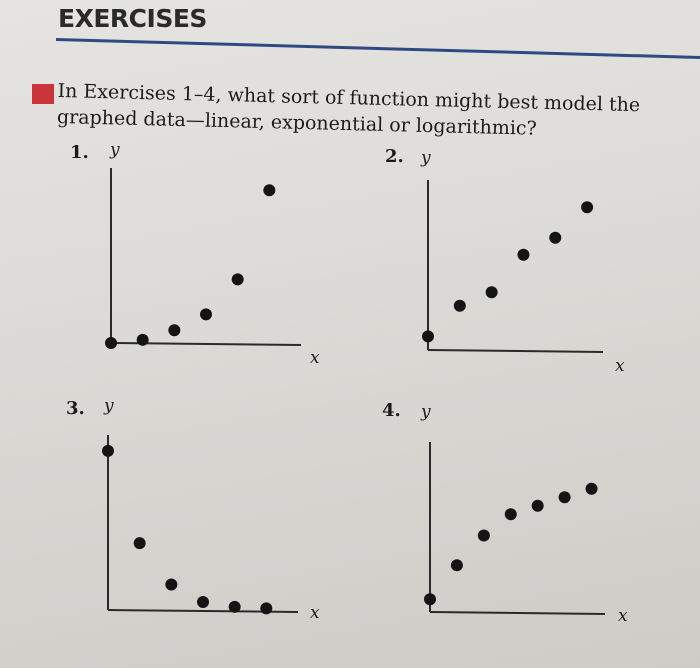 The width and height of the screenshot is (700, 668). Describe the element at coordinates (394, 156) in the screenshot. I see `plot-2-number: 2.` at that location.